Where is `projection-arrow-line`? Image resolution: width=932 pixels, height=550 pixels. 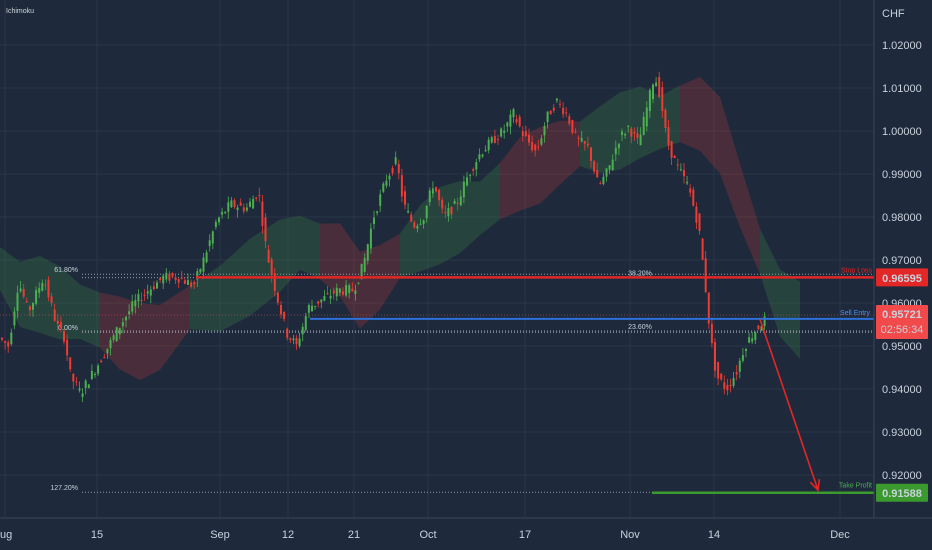
projection-arrow-line is located at coordinates (789, 405).